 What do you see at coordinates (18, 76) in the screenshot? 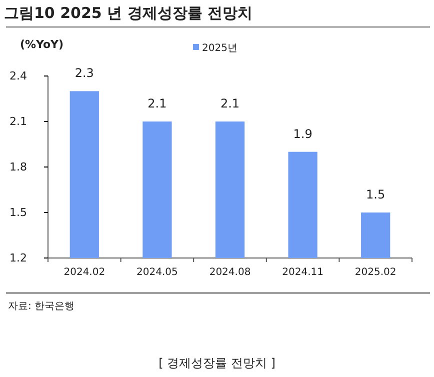
I see `y-tick-label: 2.4` at bounding box center [18, 76].